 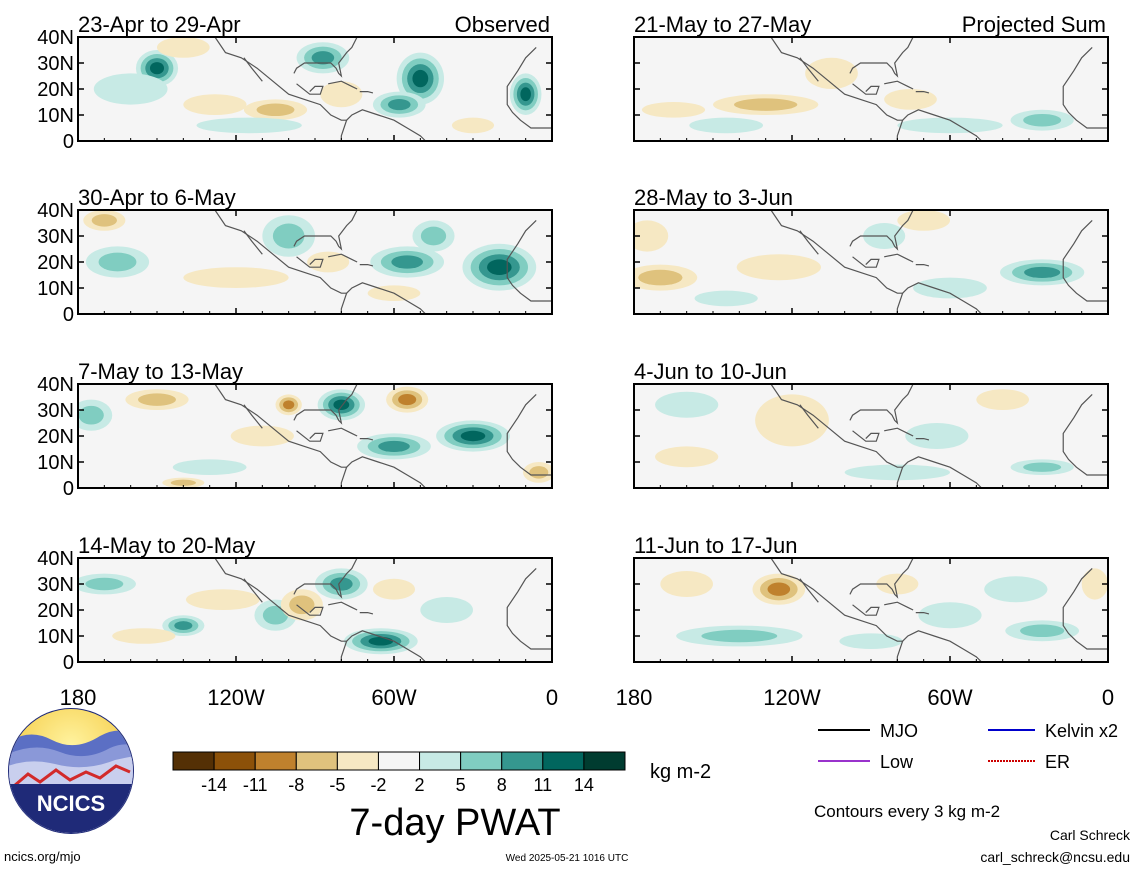 I want to click on map-panel-obs4: 40N 30N 20N 10N 0 14-May to 20-May, so click(x=295, y=603).